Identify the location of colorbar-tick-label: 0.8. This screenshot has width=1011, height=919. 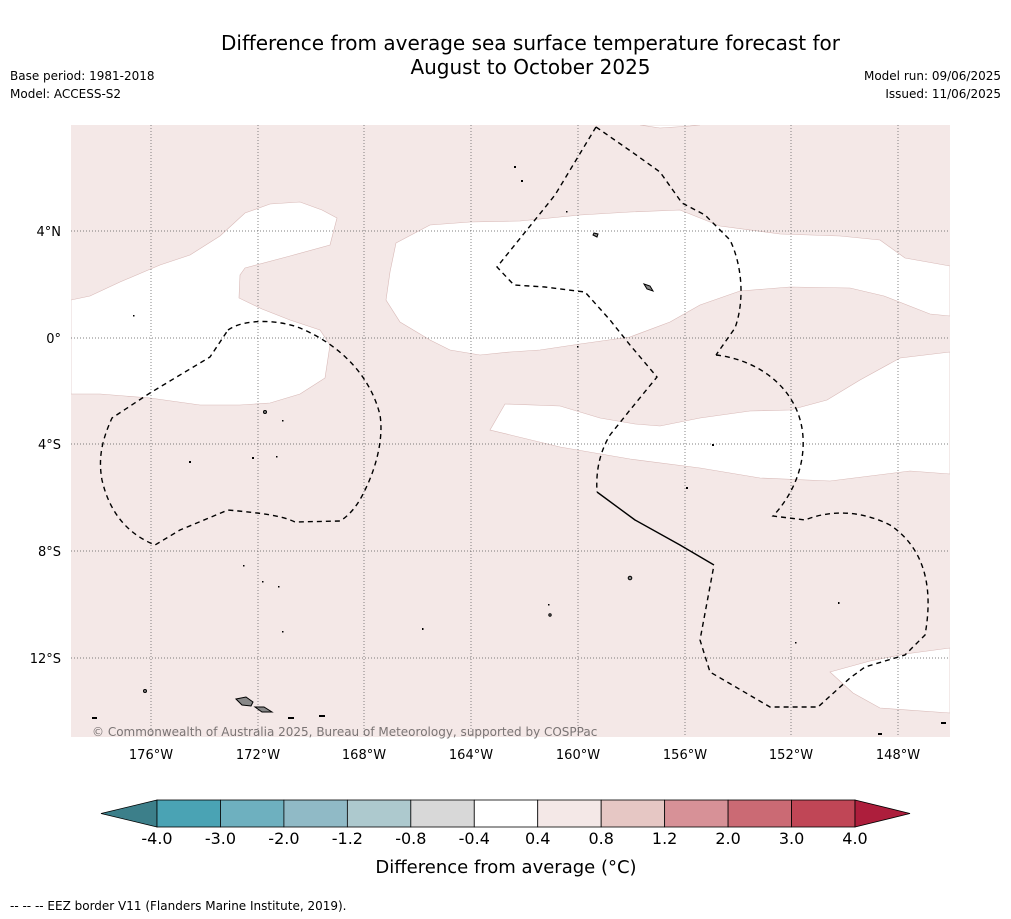
(600, 838).